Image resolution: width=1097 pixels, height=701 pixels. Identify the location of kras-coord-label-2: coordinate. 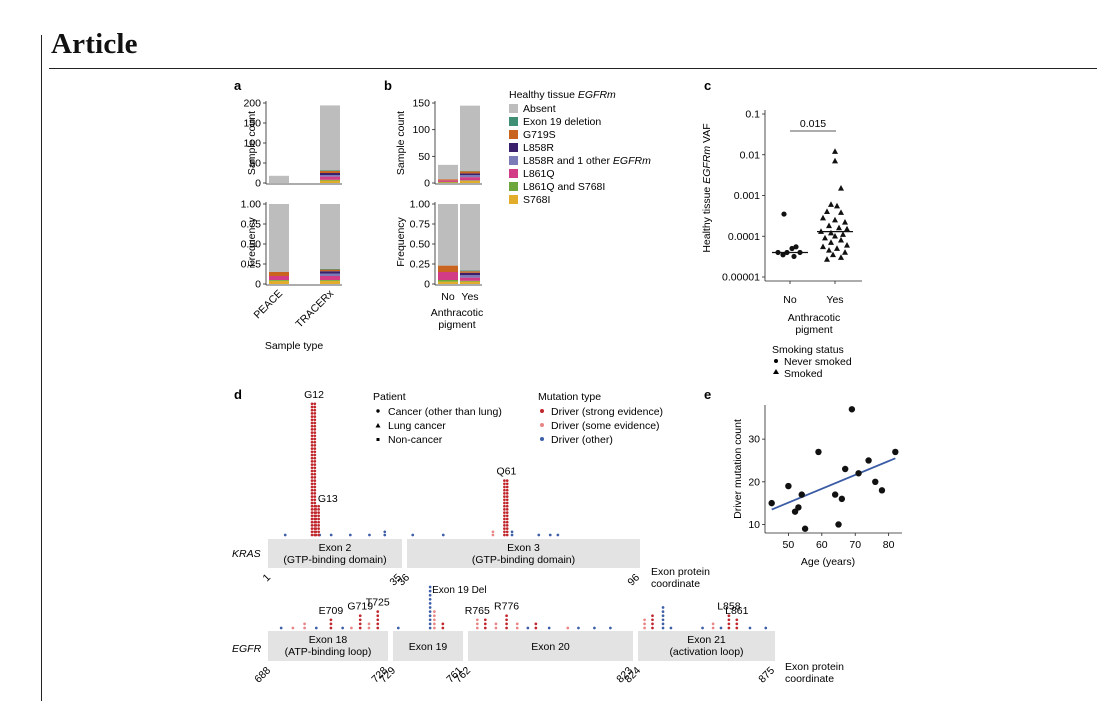
(675, 584).